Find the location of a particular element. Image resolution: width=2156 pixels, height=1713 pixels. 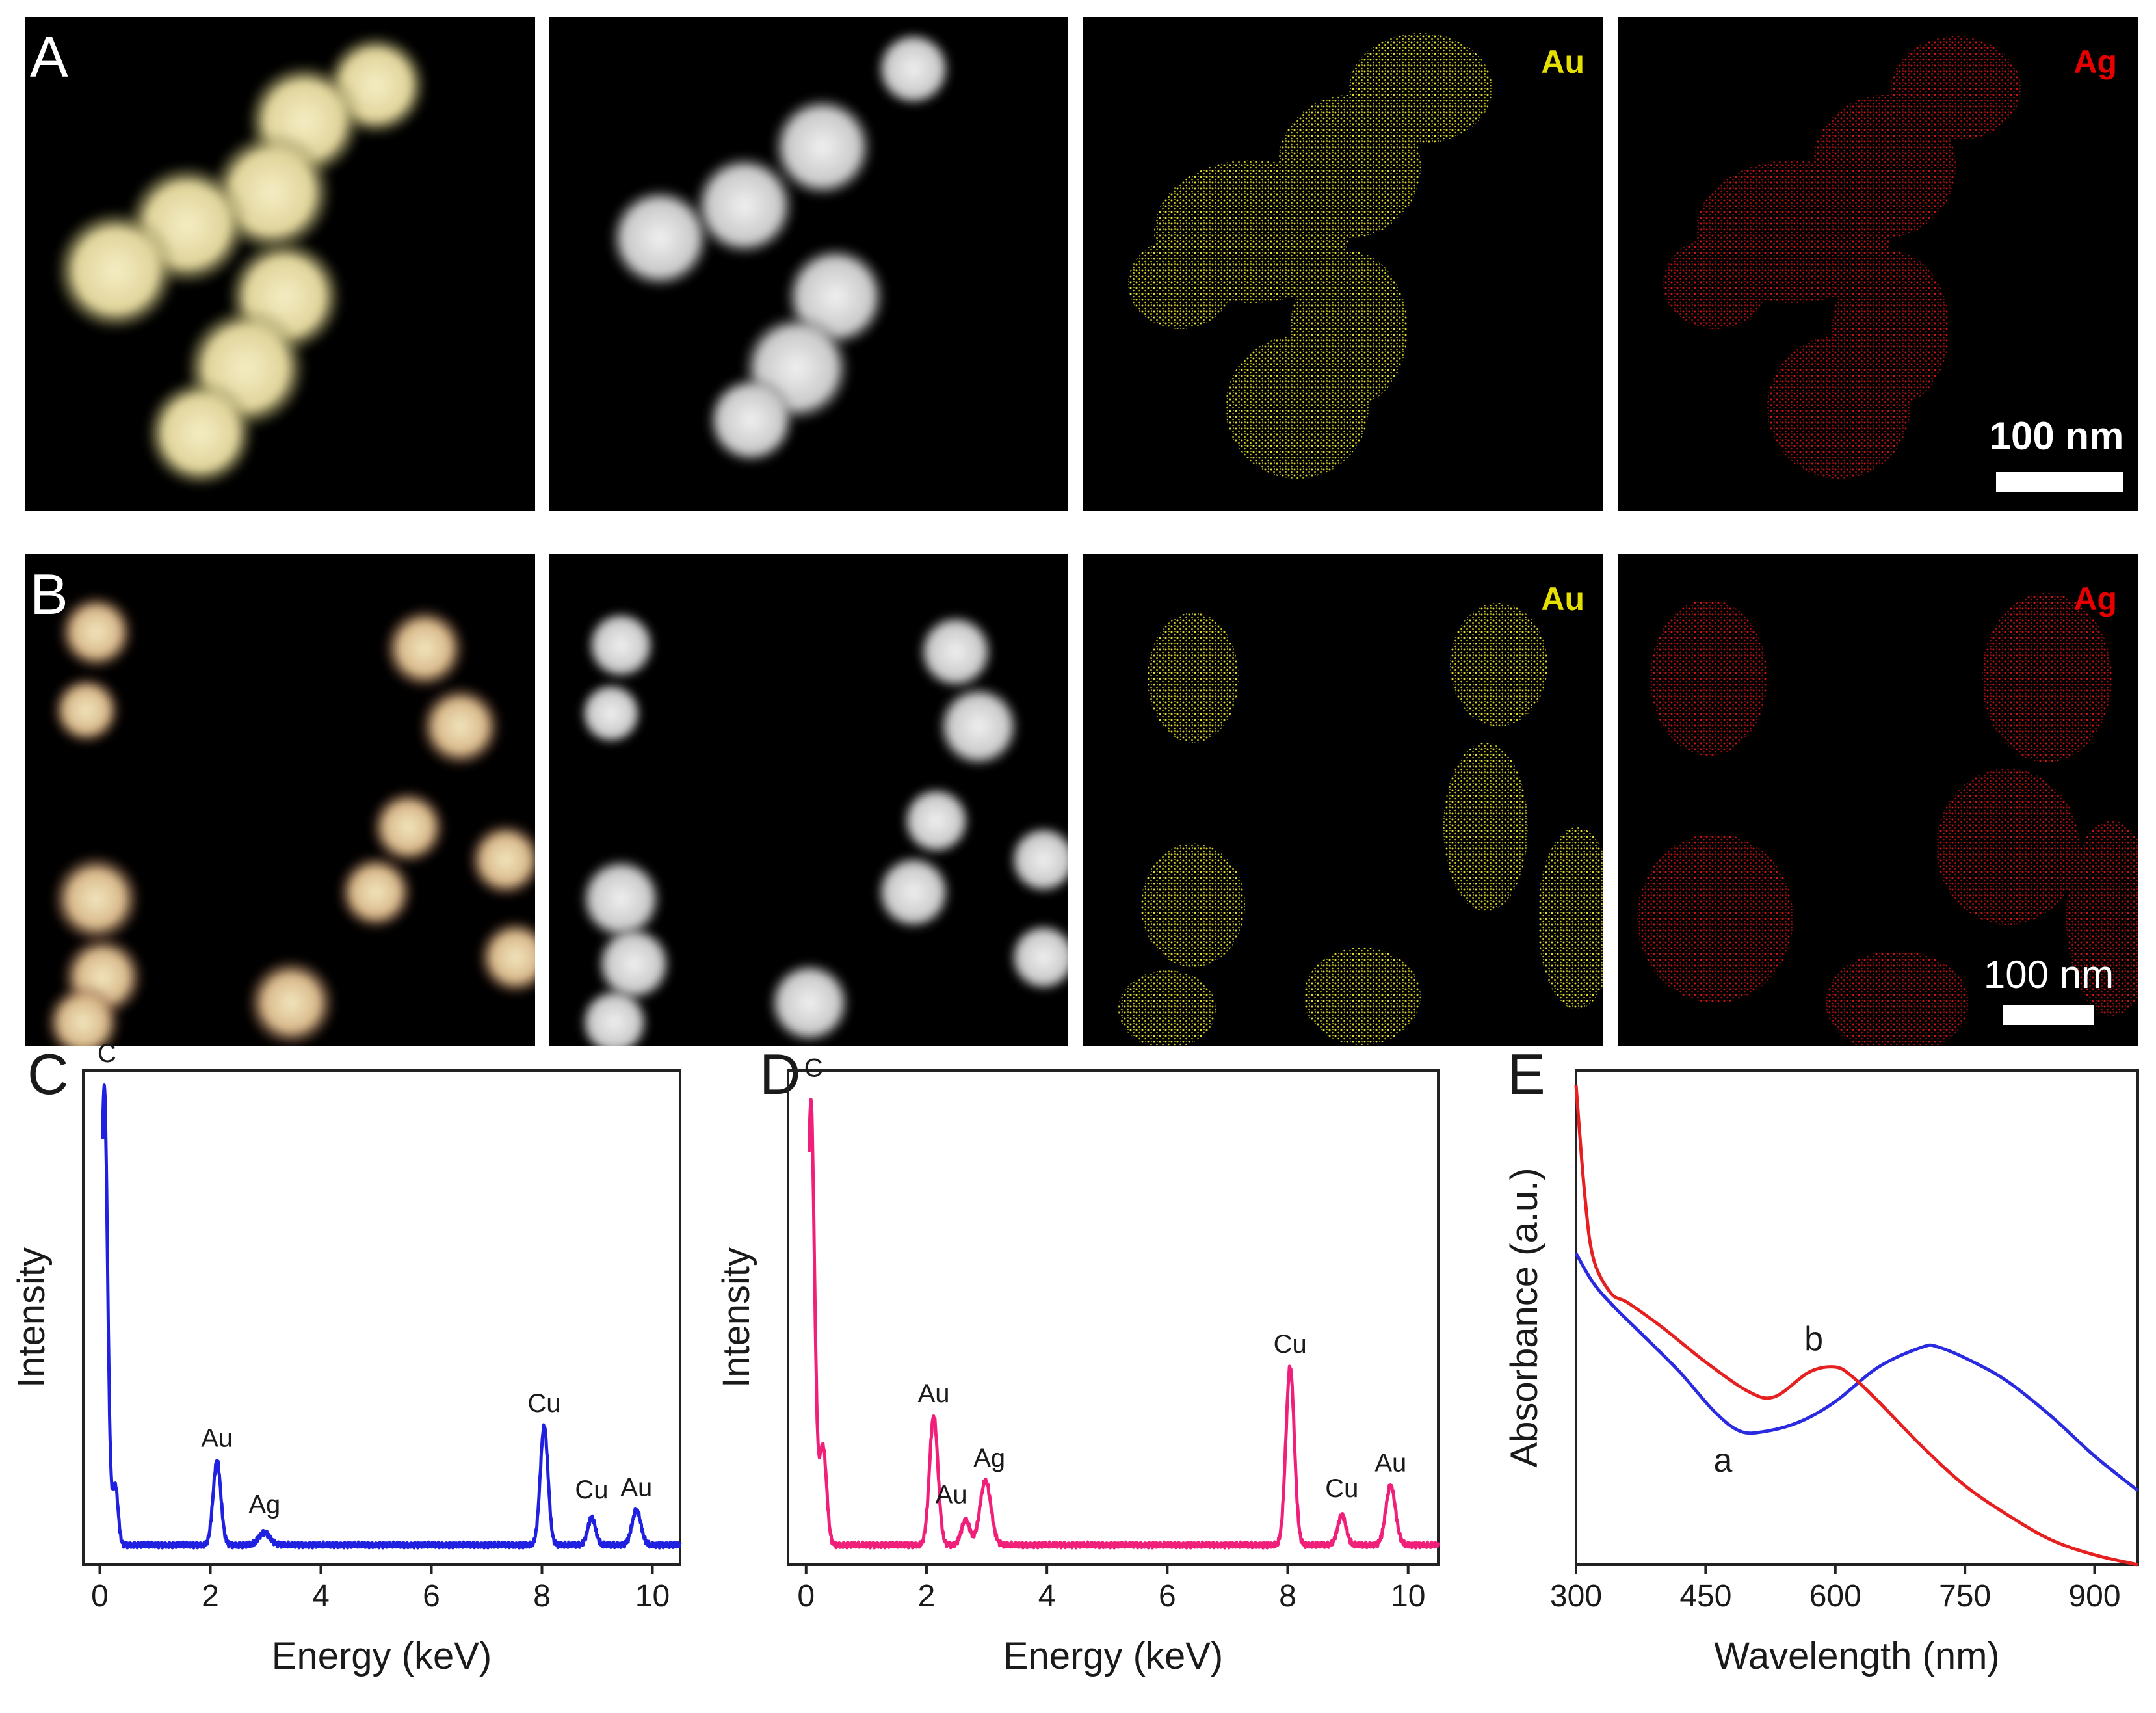

row-b-overlay-image: B is located at coordinates (280, 800).